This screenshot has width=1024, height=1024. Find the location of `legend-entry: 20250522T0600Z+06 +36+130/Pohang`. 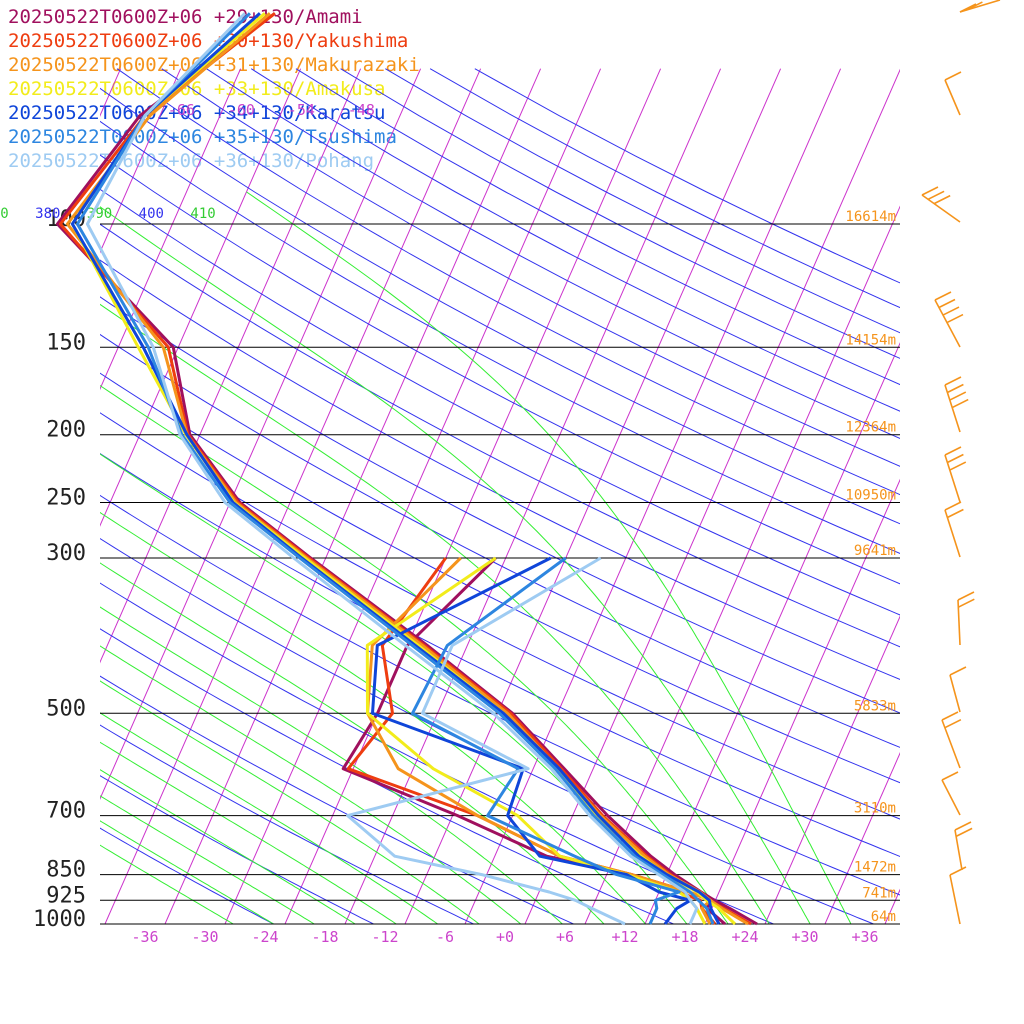

legend-entry: 20250522T0600Z+06 +36+130/Pohang is located at coordinates (191, 161).